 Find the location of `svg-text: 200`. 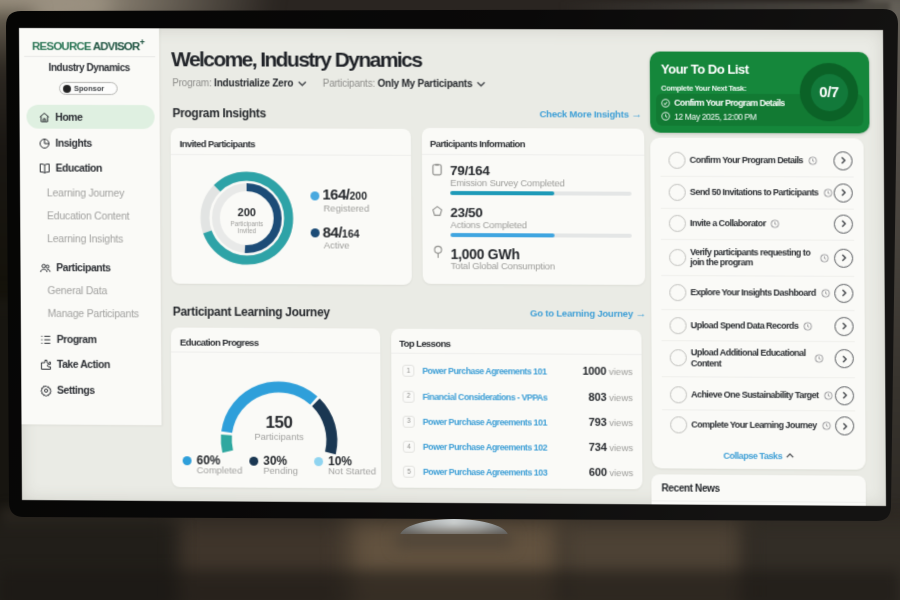

svg-text: 200 is located at coordinates (247, 213).